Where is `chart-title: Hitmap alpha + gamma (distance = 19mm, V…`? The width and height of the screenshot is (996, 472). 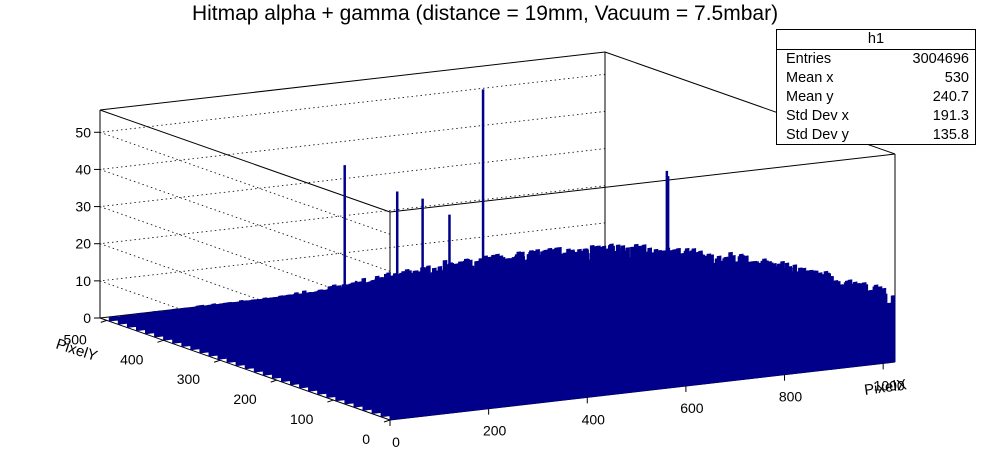
chart-title: Hitmap alpha + gamma (distance = 19mm, V… is located at coordinates (485, 13).